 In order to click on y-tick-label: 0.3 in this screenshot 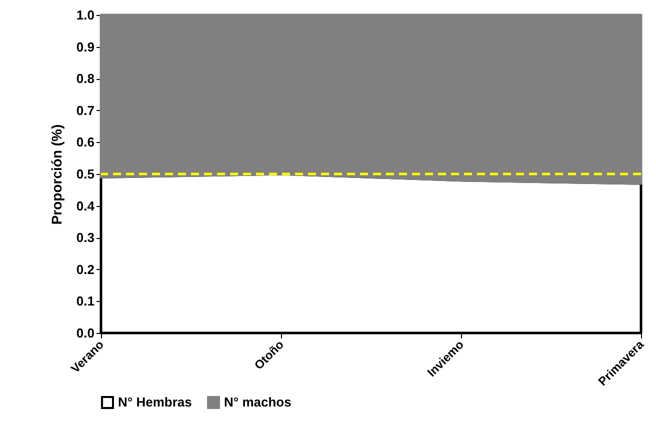, I will do `click(85, 238)`.